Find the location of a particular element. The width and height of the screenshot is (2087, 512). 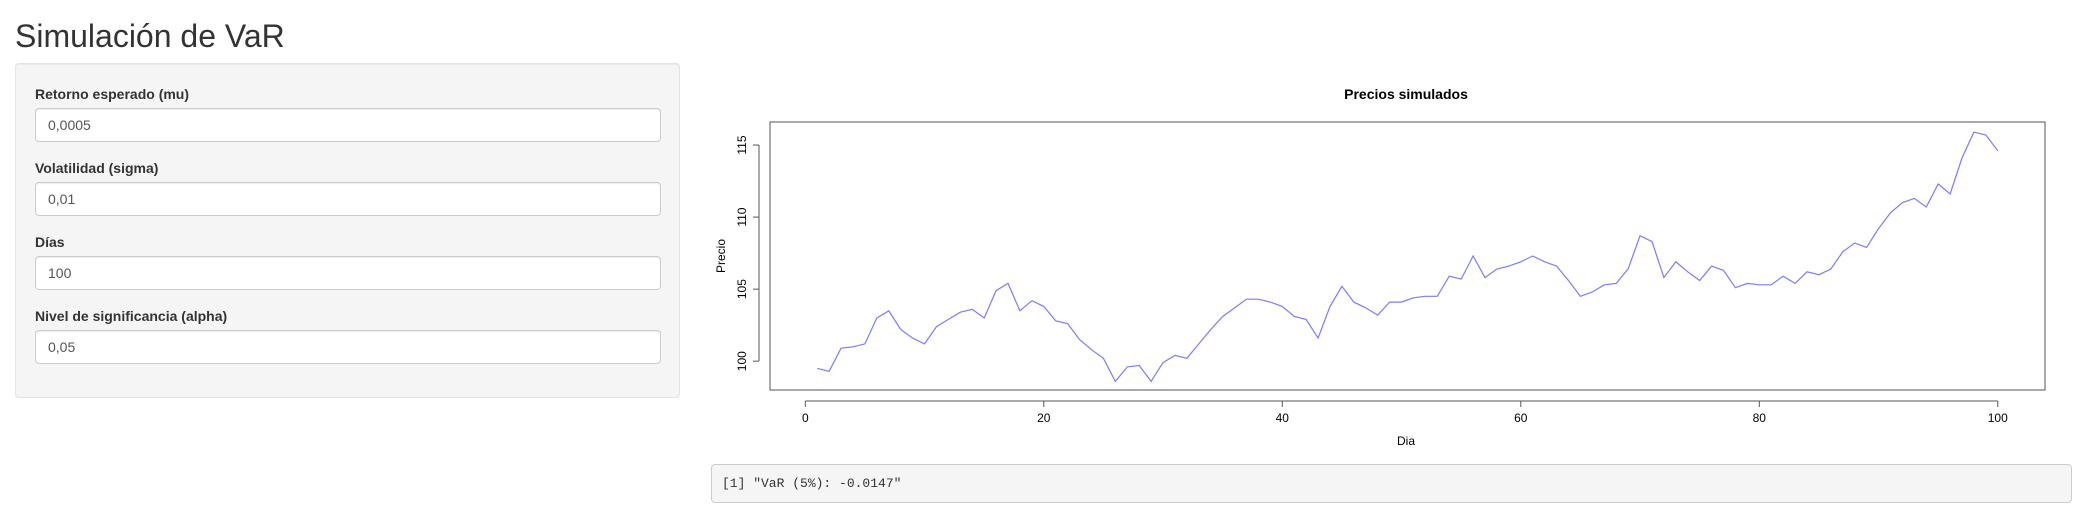

alpha-input is located at coordinates (348, 347).